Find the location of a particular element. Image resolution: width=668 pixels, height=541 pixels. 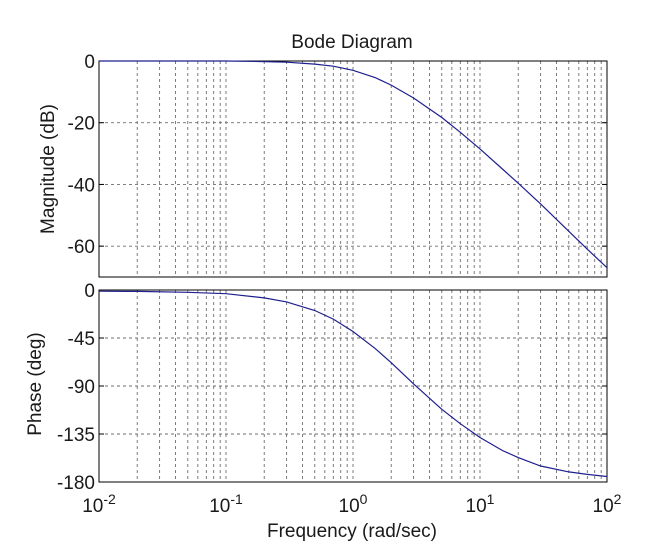

y-tick-label: -40 is located at coordinates (81, 185).